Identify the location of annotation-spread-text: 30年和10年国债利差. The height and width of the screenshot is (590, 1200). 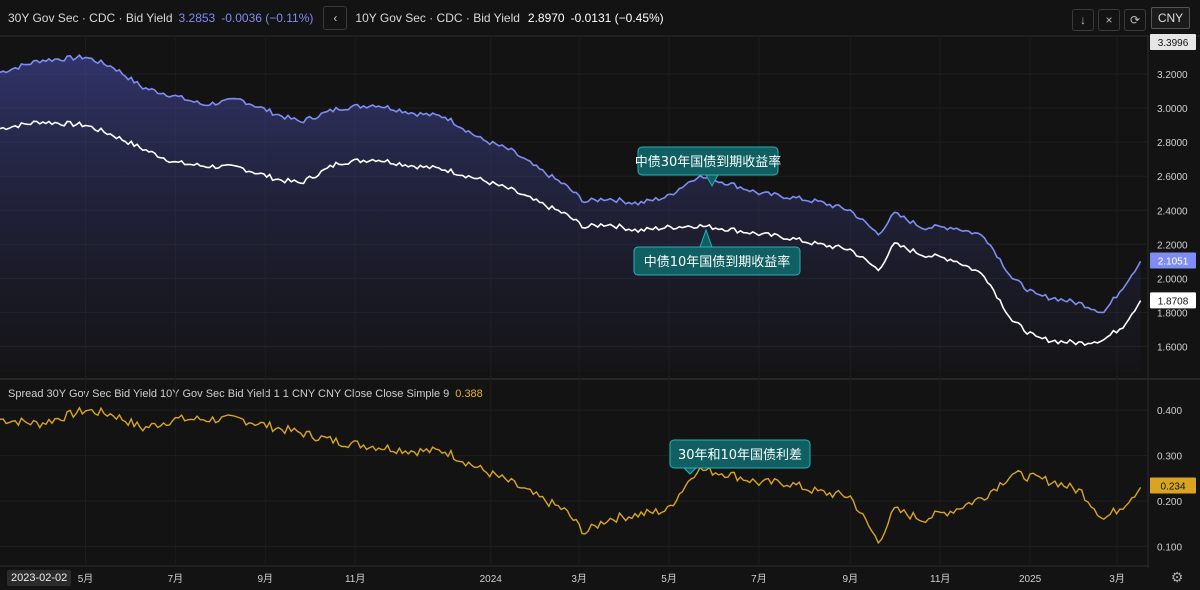
(740, 455).